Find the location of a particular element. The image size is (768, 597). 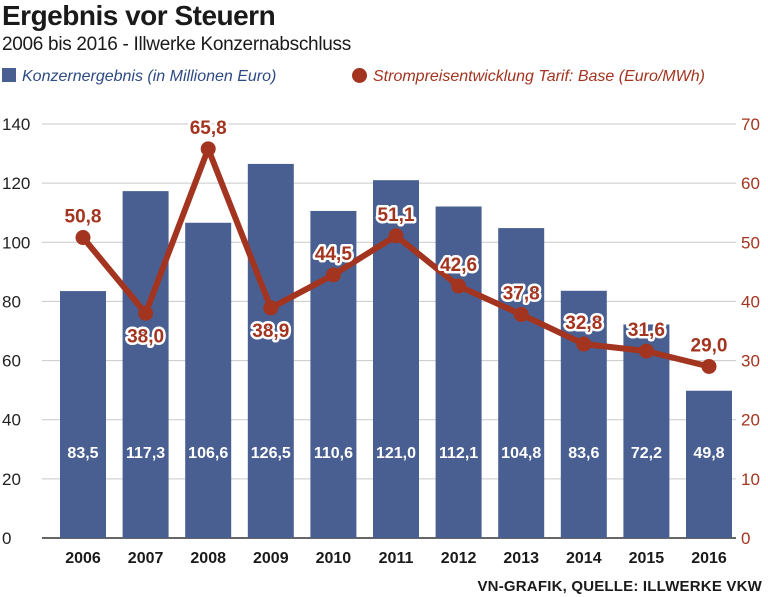

y-tick-left: 20 is located at coordinates (11, 479).